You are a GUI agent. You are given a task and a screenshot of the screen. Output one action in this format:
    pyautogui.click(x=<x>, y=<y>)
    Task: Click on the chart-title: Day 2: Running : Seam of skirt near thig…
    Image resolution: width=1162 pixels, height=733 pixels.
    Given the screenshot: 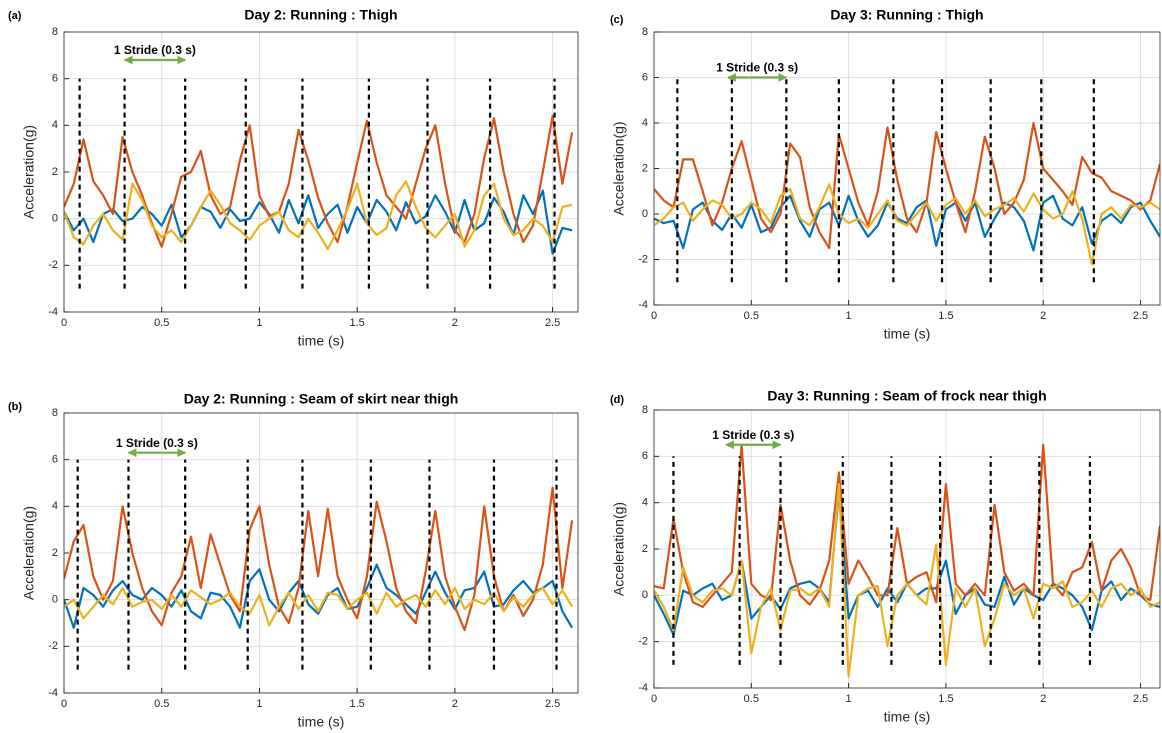 What is the action you would take?
    pyautogui.click(x=321, y=399)
    